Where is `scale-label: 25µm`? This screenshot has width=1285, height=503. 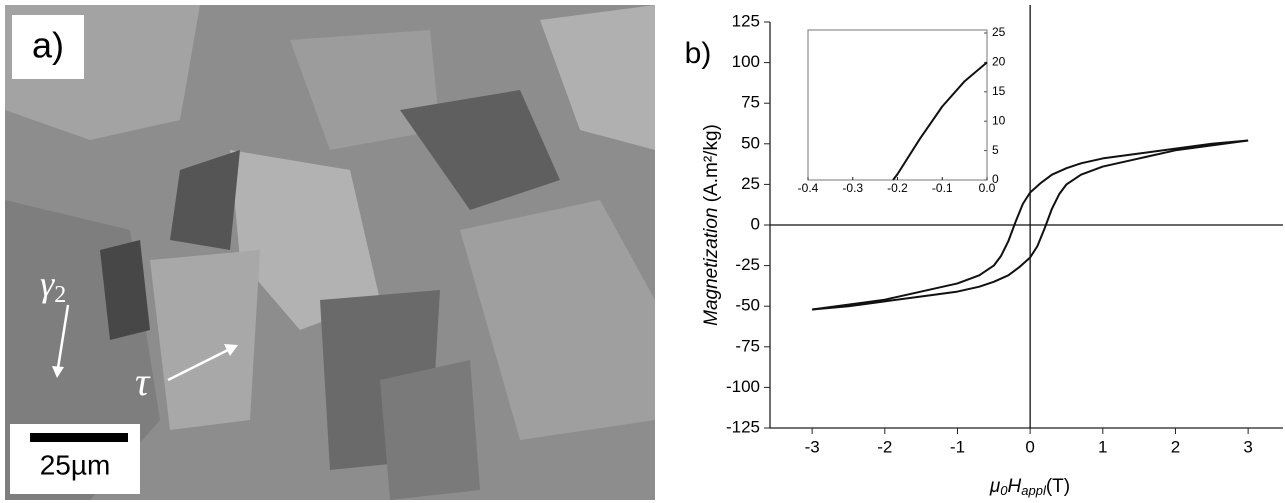
scale-label: 25µm is located at coordinates (75, 464).